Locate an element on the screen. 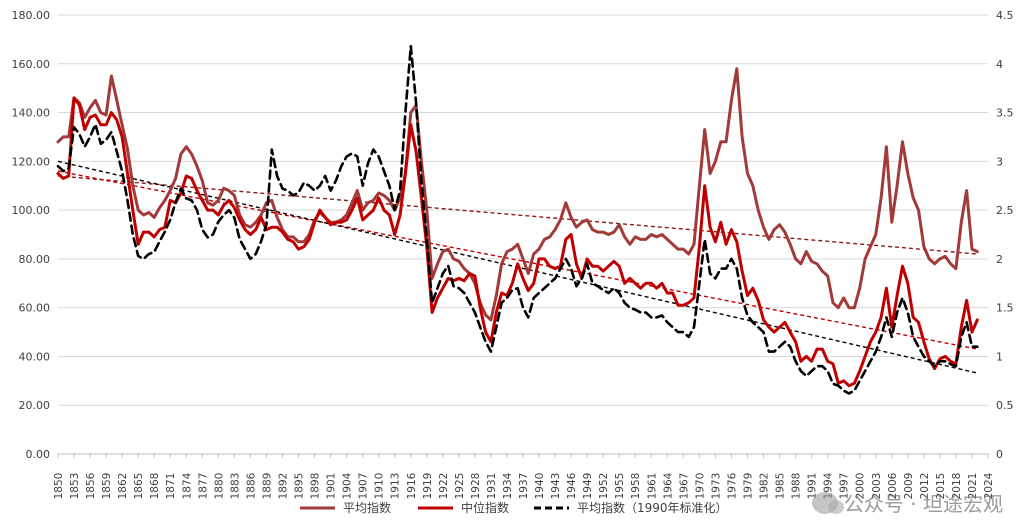 The height and width of the screenshot is (531, 1025). x-tick-label: 1886 is located at coordinates (251, 485).